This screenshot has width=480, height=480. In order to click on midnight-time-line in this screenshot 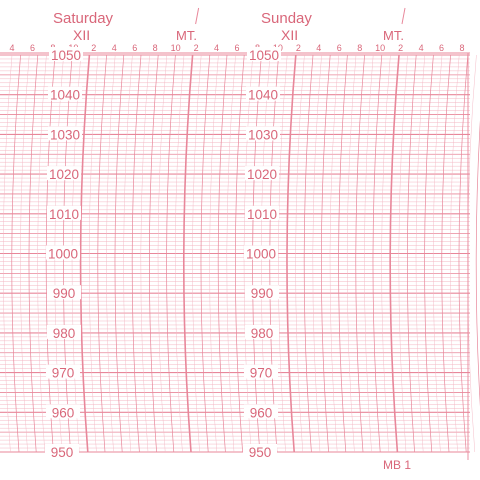, I will do `click(188, 253)`.